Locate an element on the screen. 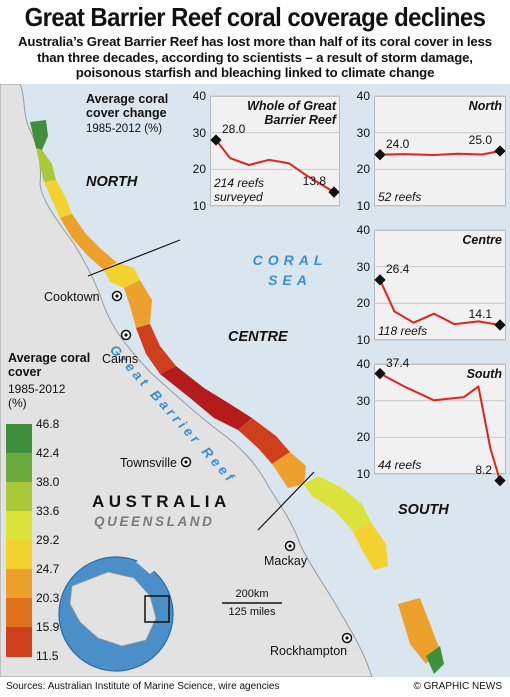 This screenshot has height=697, width=510. region-label-north: NORTH is located at coordinates (112, 182).